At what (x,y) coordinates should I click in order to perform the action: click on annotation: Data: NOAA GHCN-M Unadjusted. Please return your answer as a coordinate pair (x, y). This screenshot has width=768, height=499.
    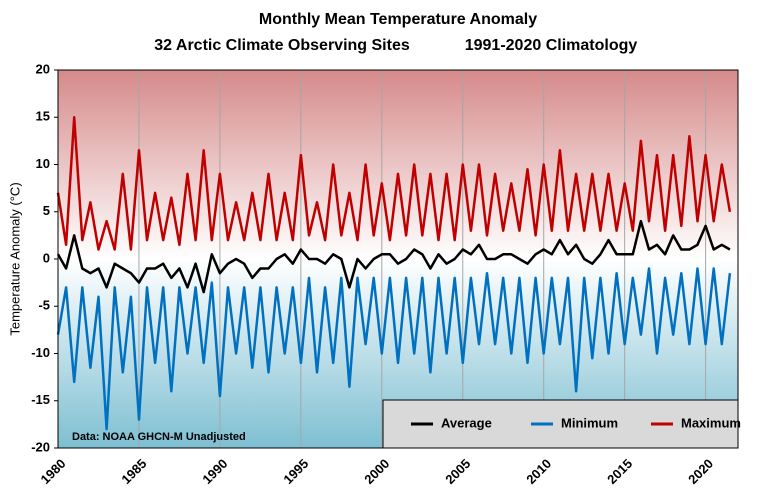
    Looking at the image, I should click on (159, 437).